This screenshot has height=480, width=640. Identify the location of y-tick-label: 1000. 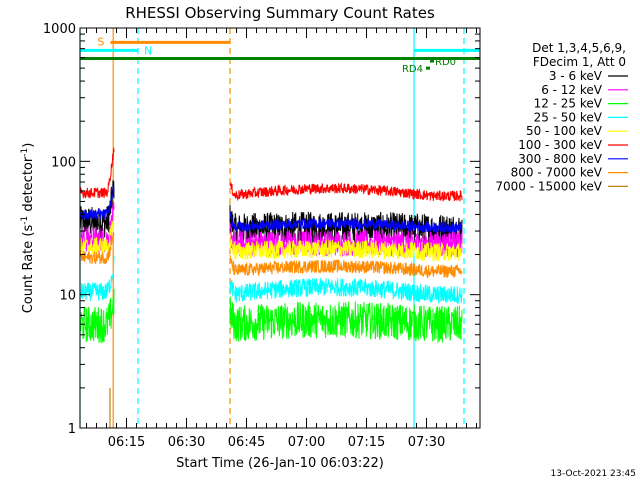
(59, 29).